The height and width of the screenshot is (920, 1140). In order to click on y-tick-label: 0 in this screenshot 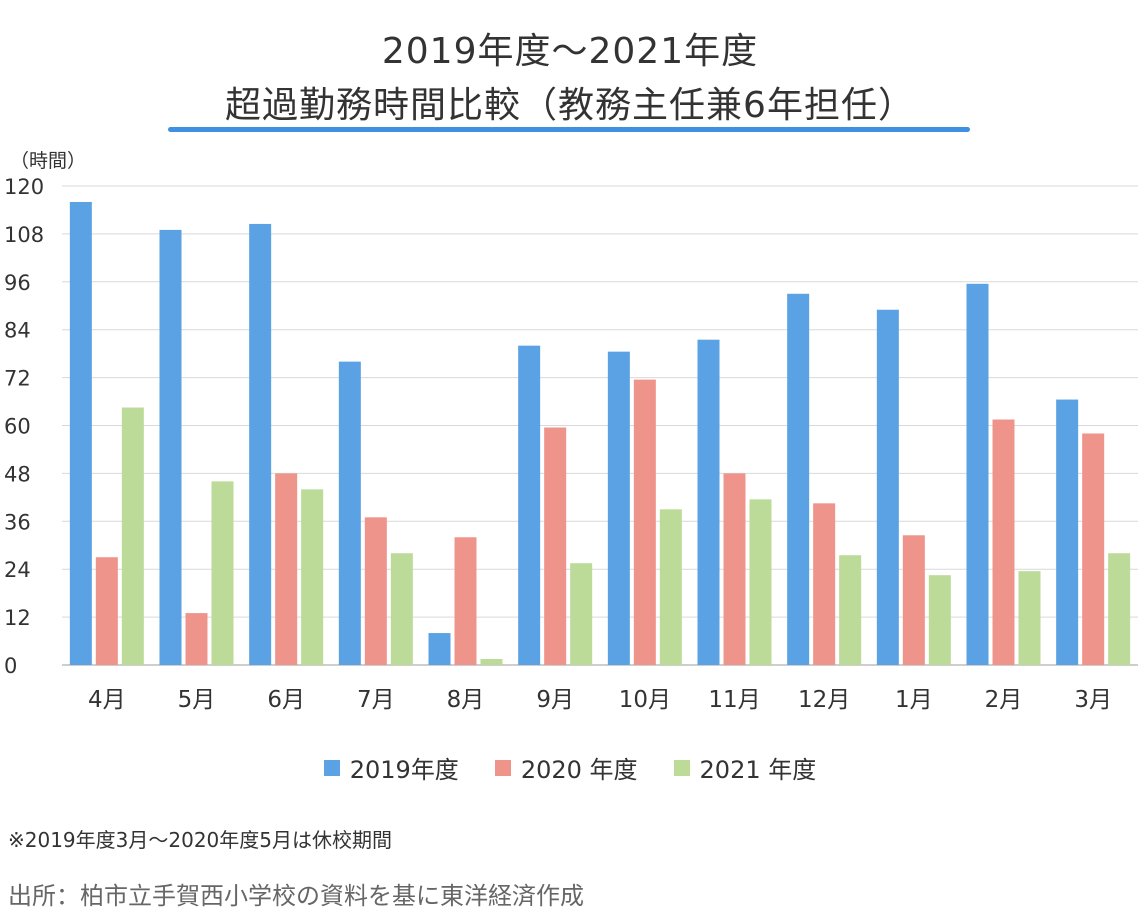, I will do `click(10, 666)`.